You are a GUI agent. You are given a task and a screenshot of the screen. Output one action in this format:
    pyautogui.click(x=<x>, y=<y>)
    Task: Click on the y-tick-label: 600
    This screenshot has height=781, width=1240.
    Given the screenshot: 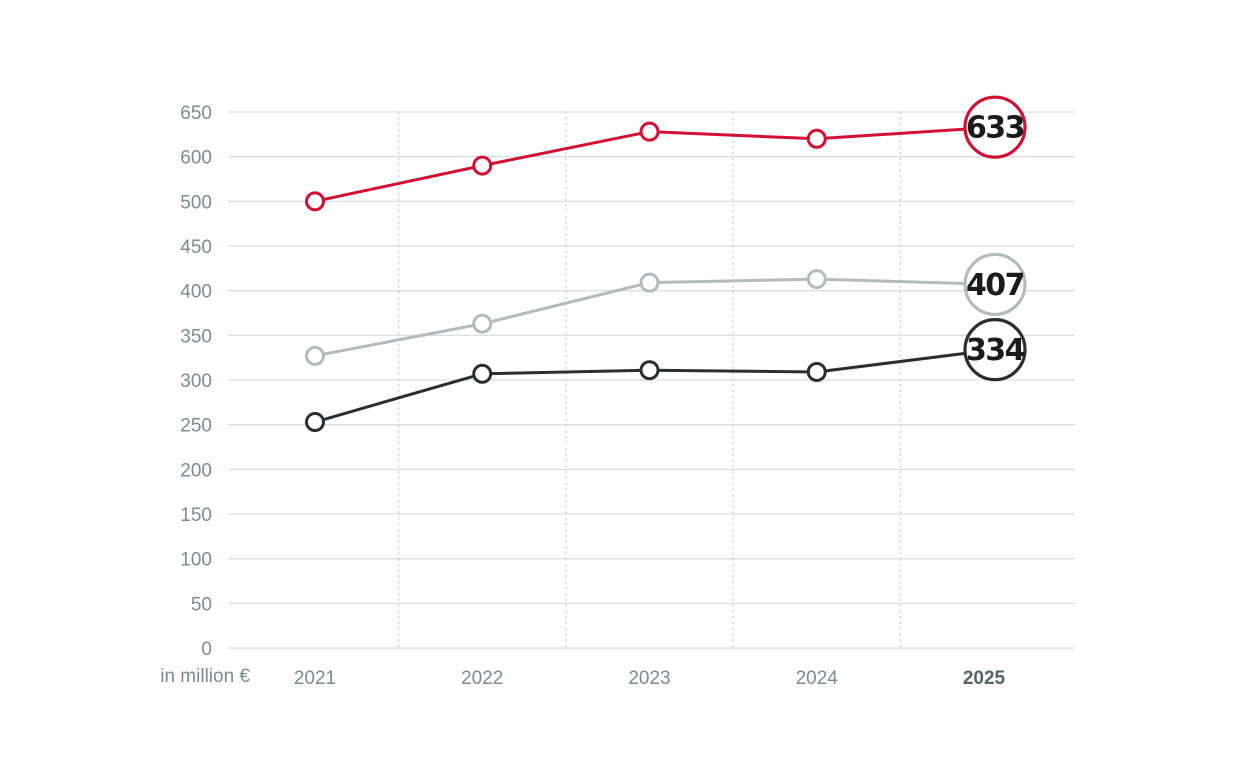 What is the action you would take?
    pyautogui.click(x=196, y=158)
    